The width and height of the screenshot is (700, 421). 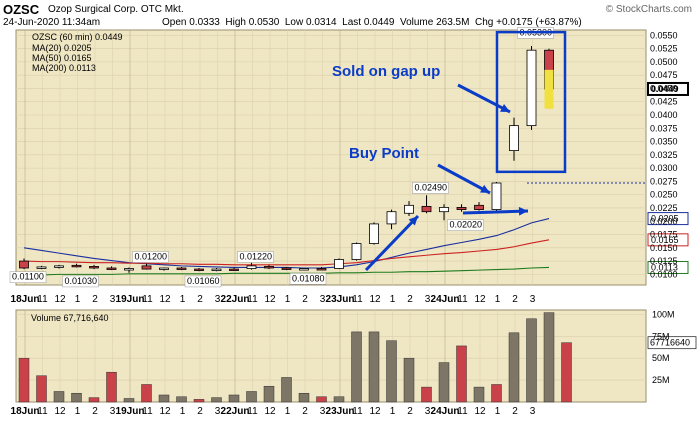 What do you see at coordinates (392, 243) in the screenshot?
I see `uptrend-arrow` at bounding box center [392, 243].